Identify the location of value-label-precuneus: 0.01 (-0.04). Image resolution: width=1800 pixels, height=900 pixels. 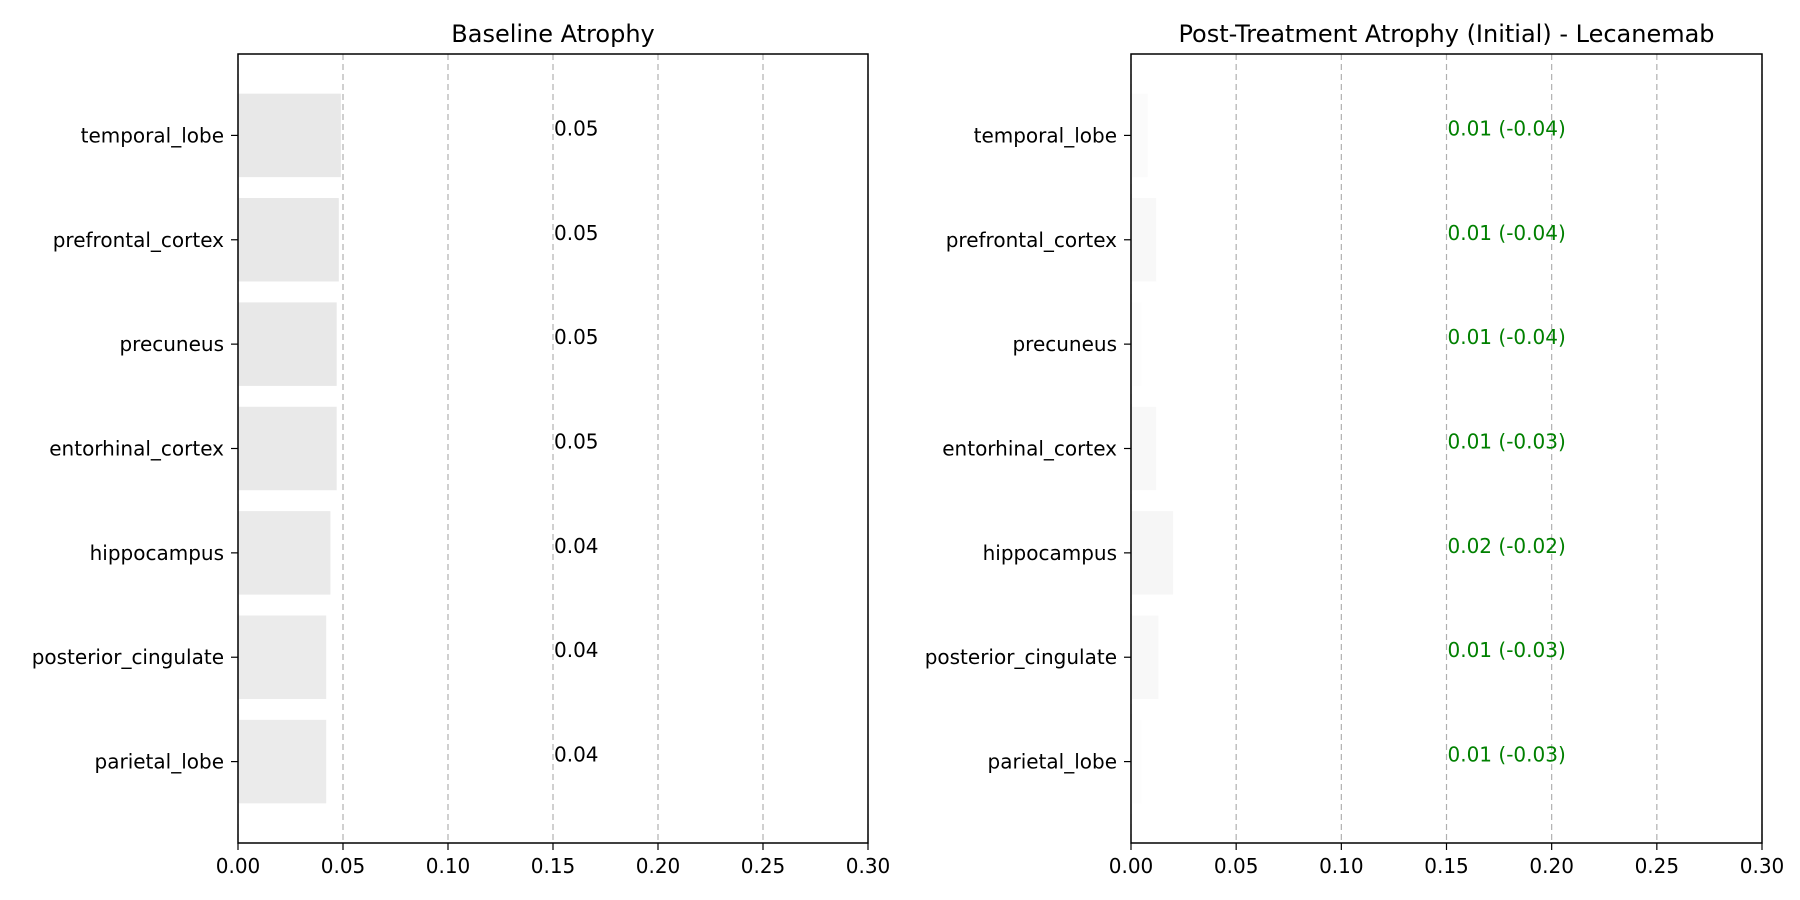
(1507, 337).